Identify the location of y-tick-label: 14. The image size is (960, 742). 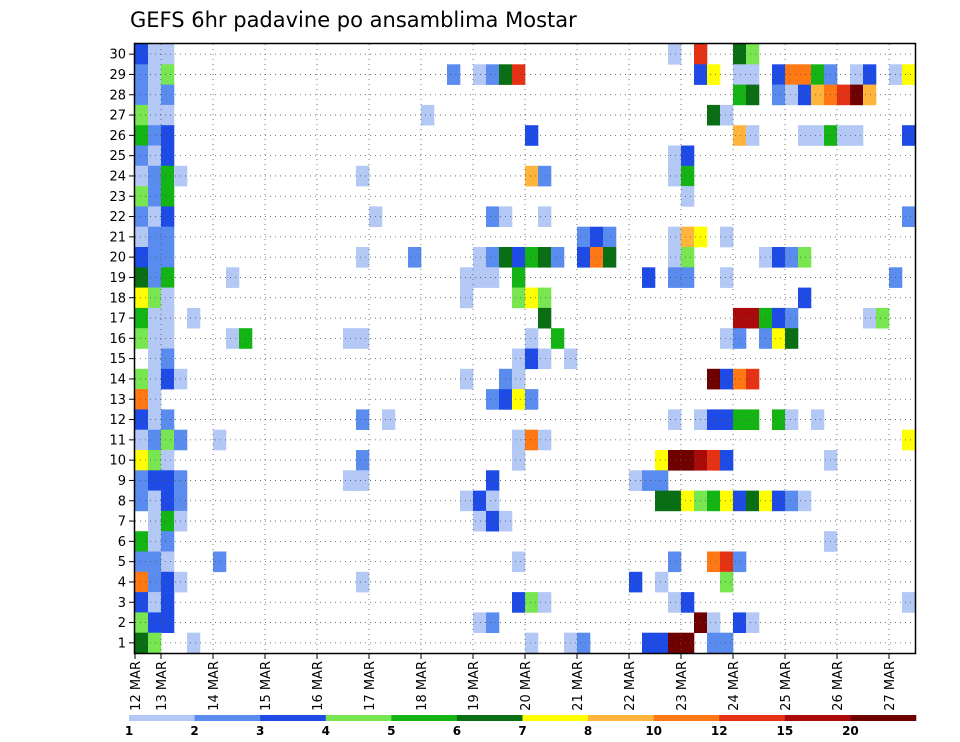
(117, 379).